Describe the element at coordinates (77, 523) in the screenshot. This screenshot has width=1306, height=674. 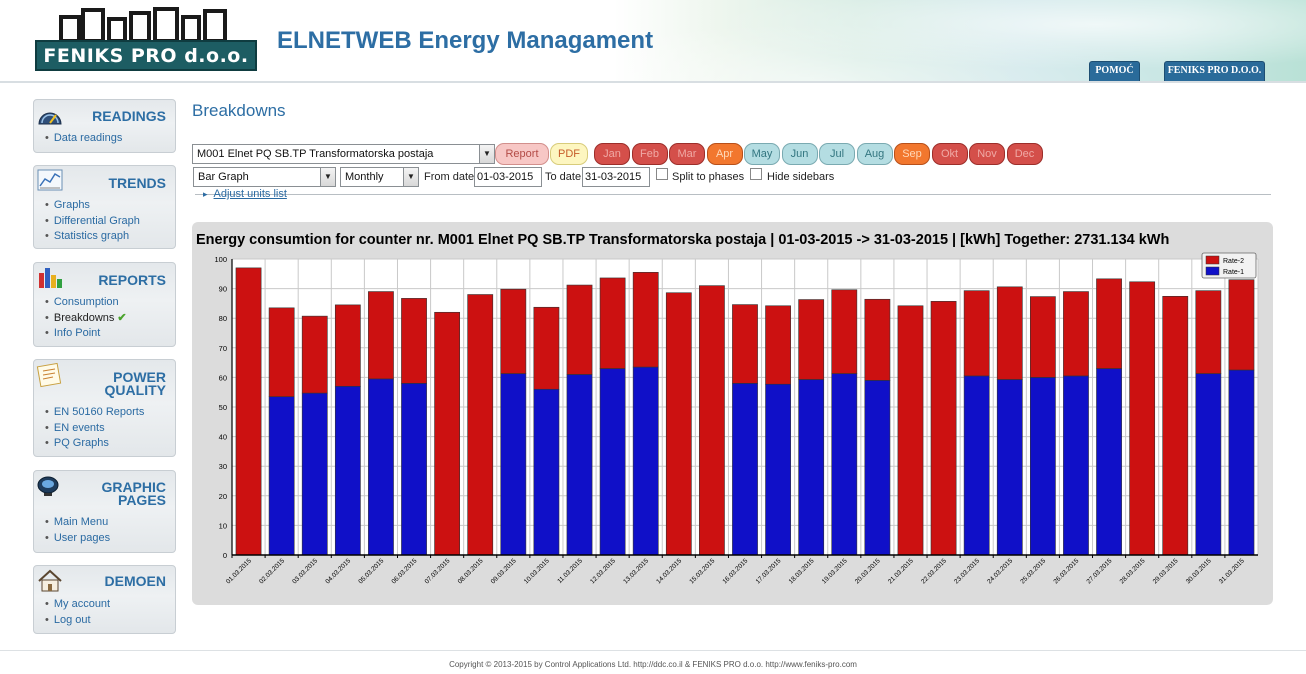
I see `sidebar-link-main-menu: Main Menu` at that location.